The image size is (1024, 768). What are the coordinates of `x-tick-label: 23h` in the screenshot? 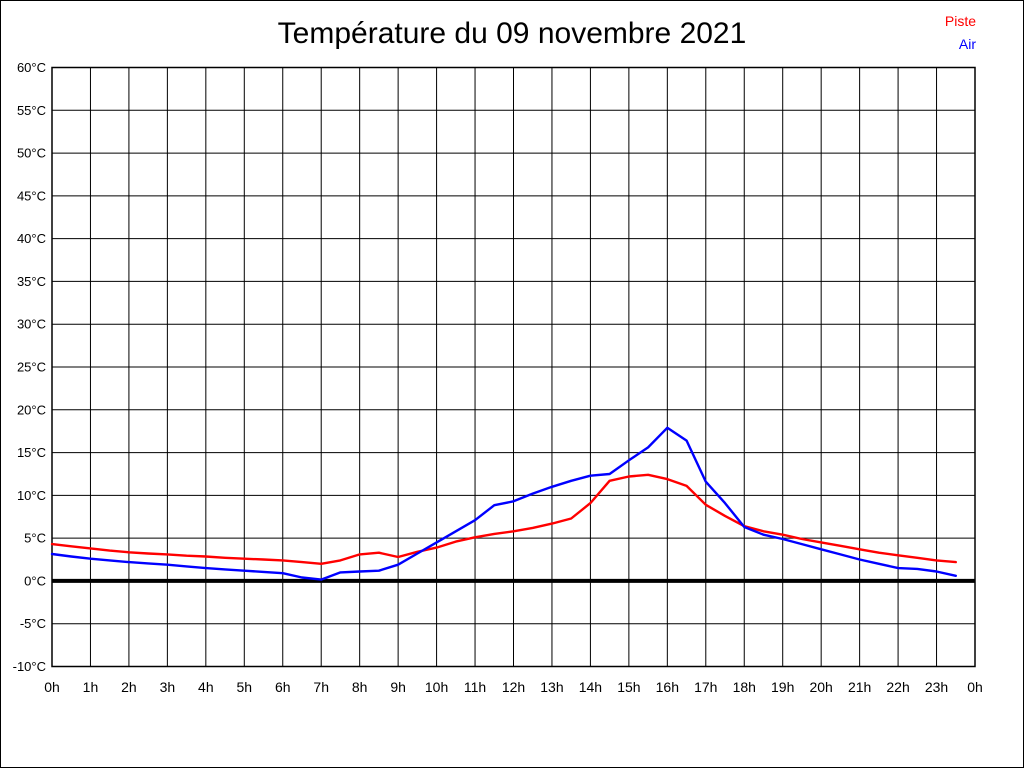 It's located at (936, 687).